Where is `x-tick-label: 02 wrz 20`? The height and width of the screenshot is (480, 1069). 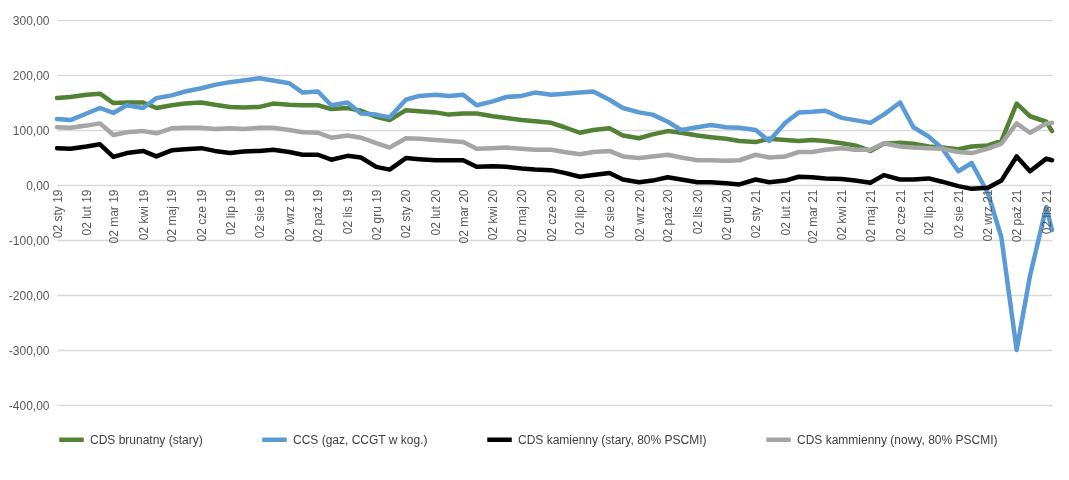 x-tick-label: 02 wrz 20 is located at coordinates (639, 215).